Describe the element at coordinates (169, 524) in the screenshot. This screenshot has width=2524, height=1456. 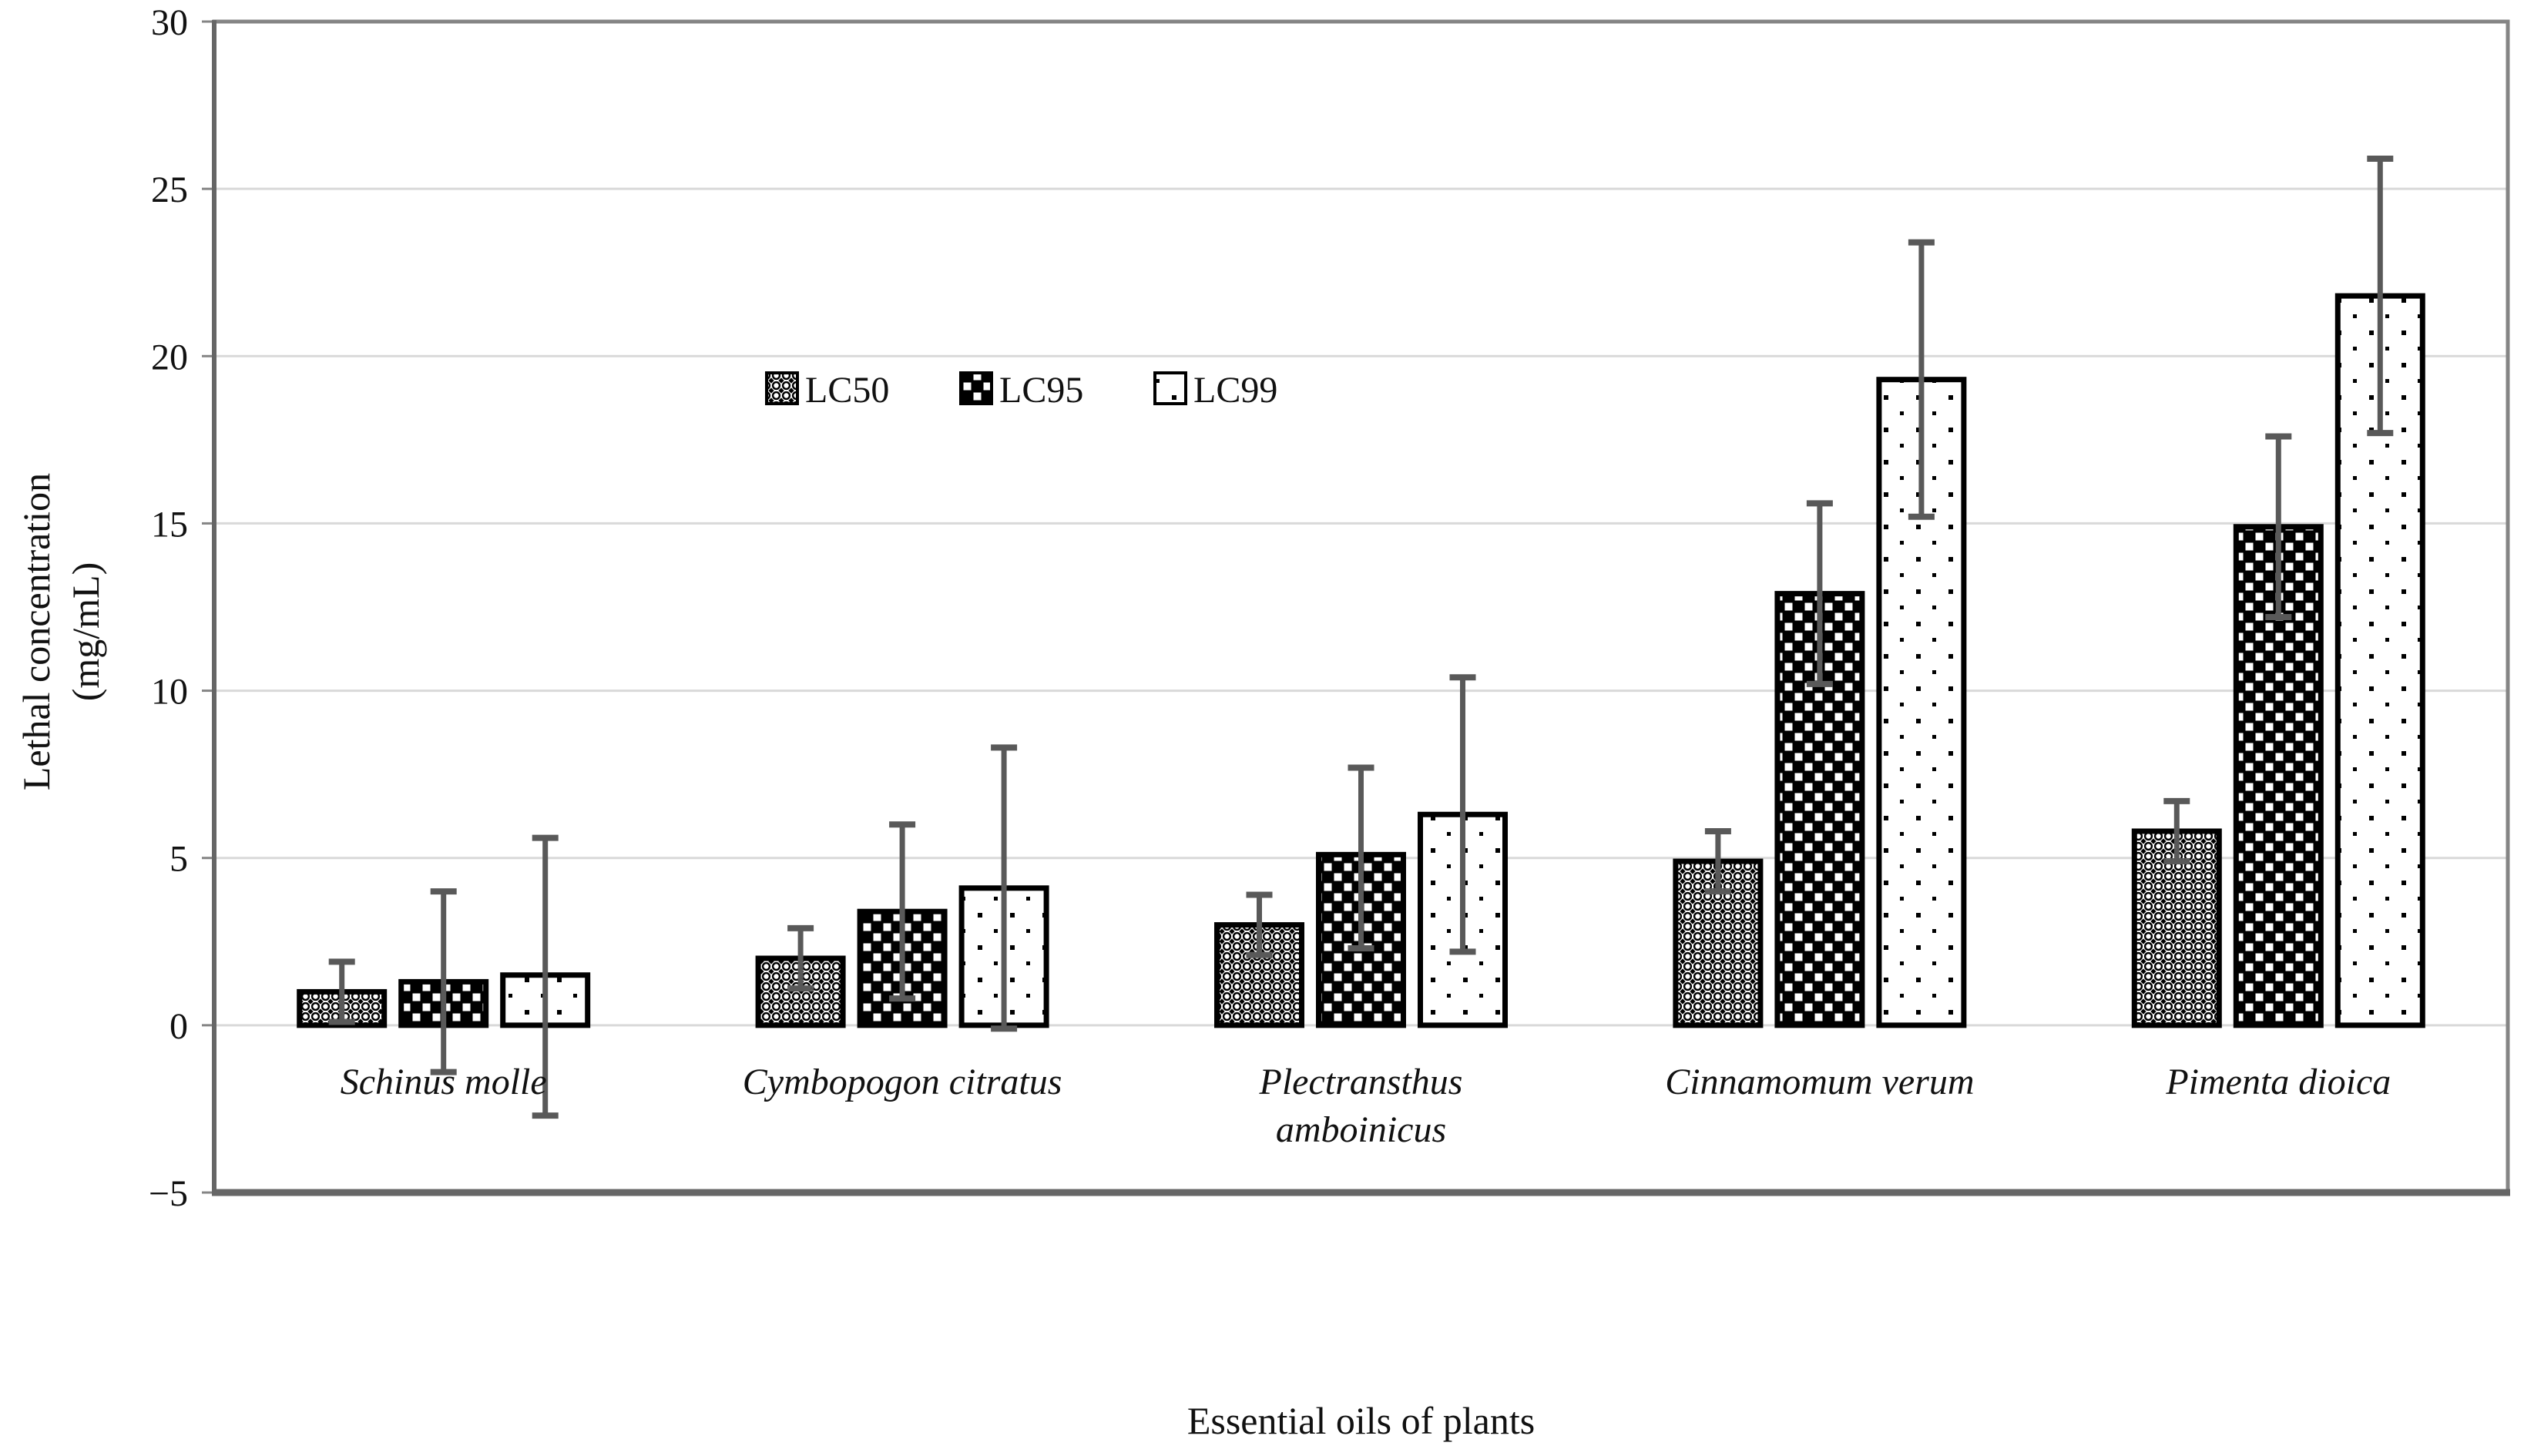
I see `y-tick-label: 15` at that location.